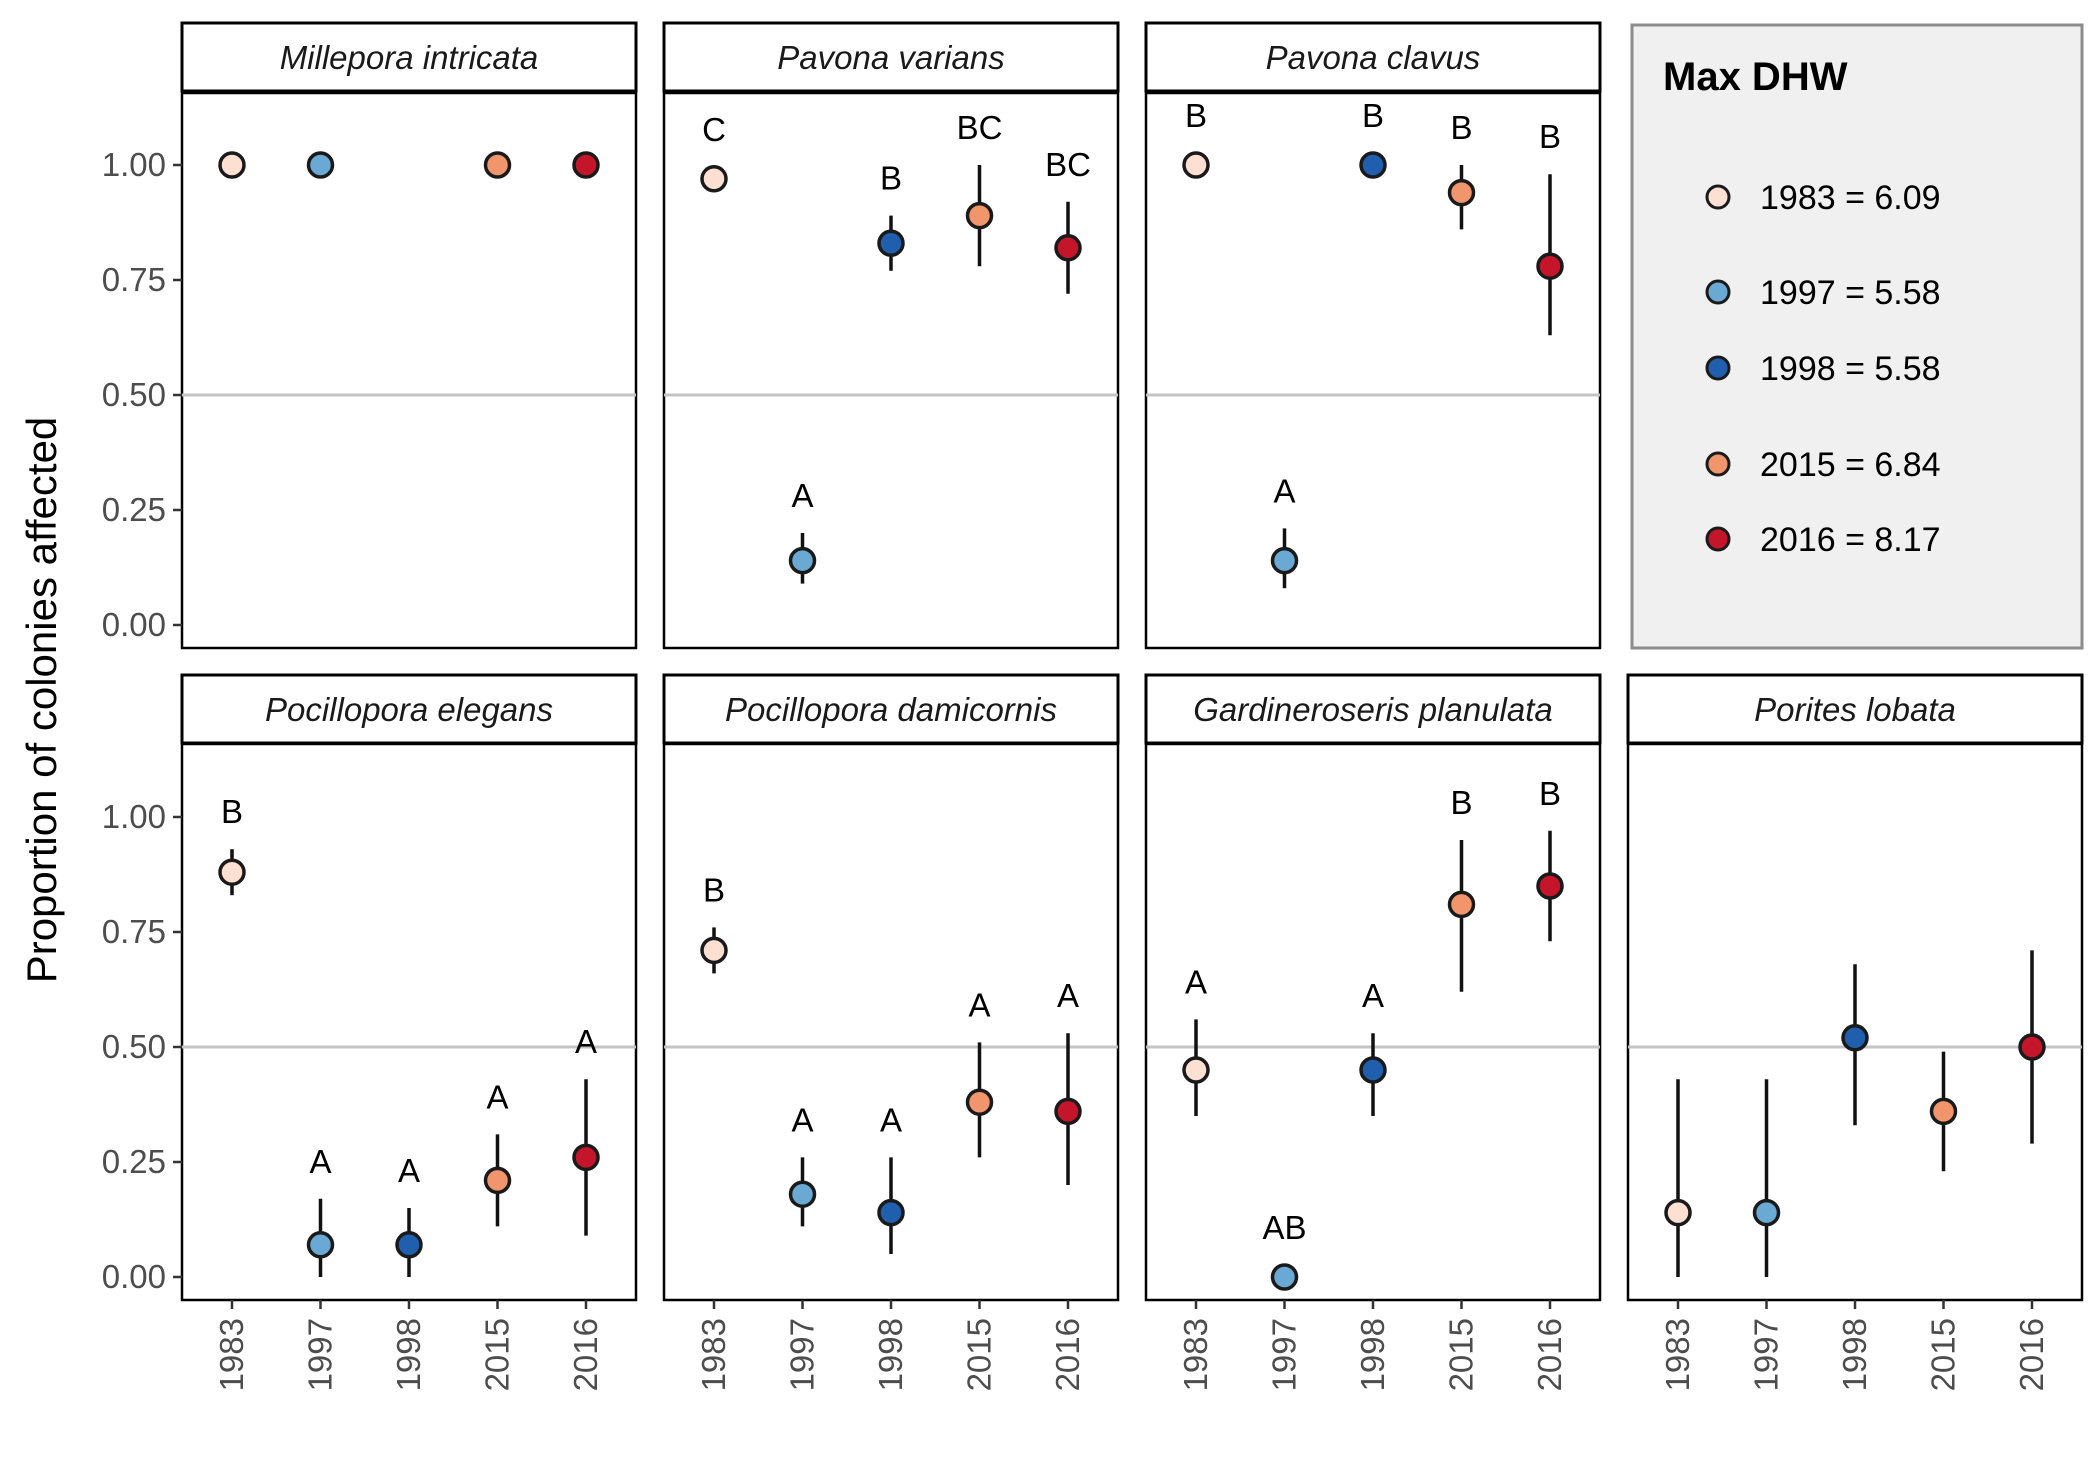  I want to click on legend-title: Max DHW, so click(1755, 77).